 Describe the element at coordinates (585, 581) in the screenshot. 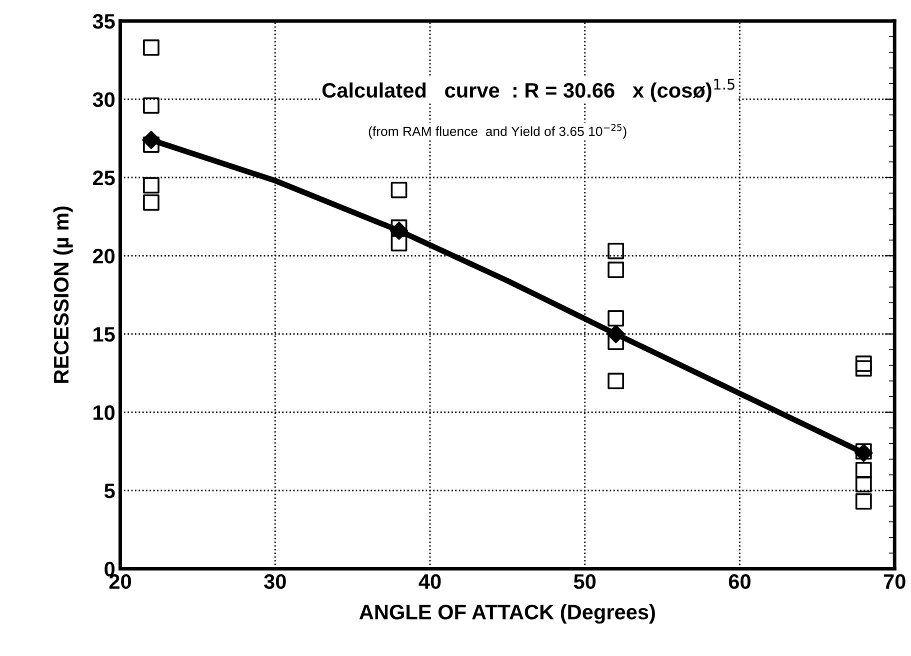

I see `x-tick-label: 50` at that location.